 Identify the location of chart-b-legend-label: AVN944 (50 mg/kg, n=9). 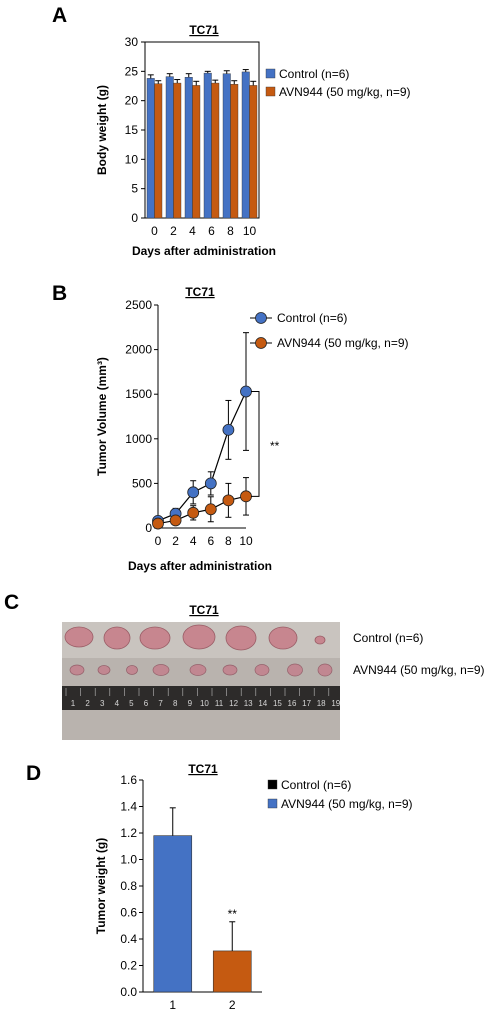
(343, 343).